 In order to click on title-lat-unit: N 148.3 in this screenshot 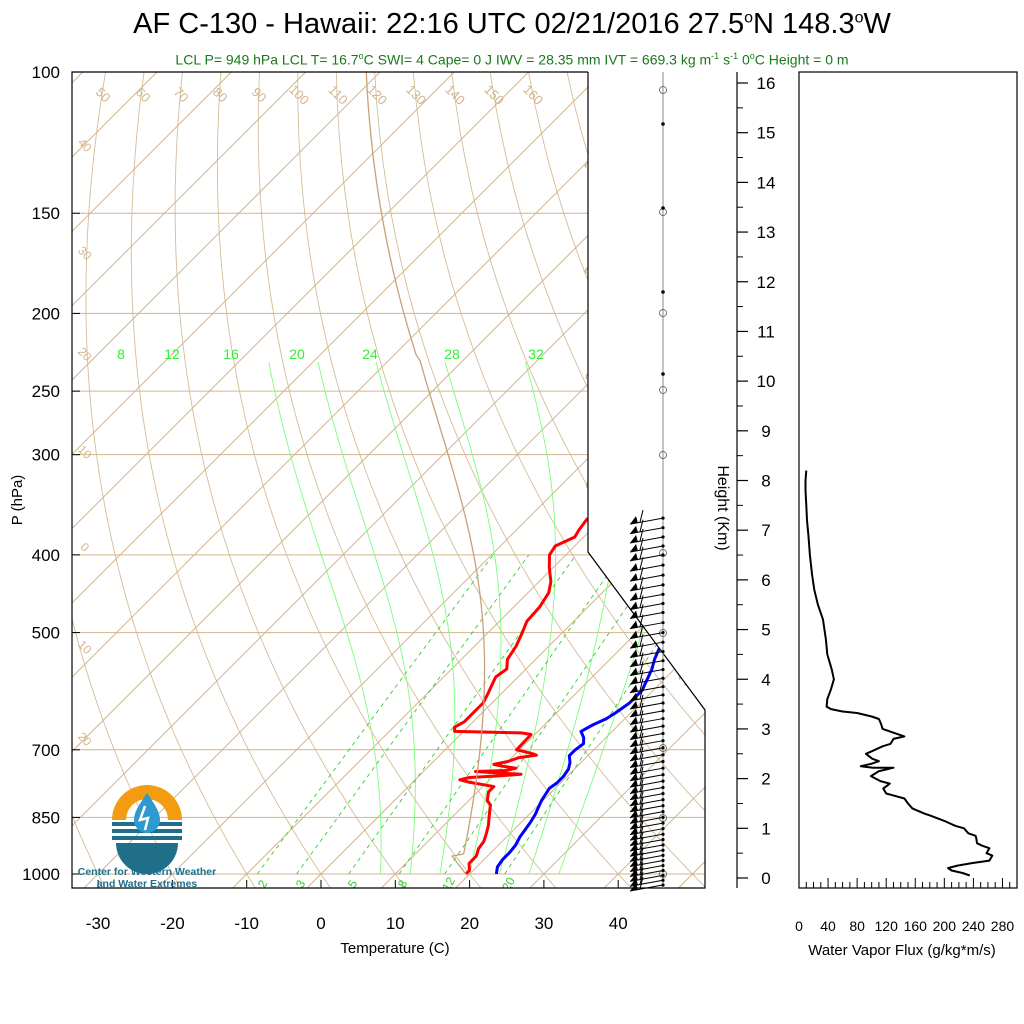, I will do `click(804, 24)`.